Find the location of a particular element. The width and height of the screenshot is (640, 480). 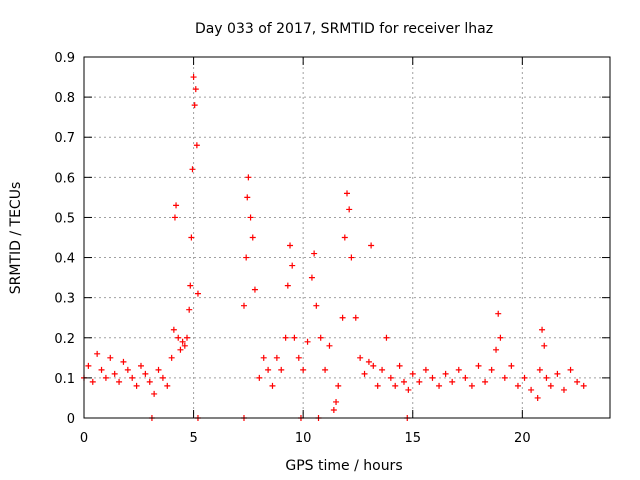

y-tick-label: 0.6 is located at coordinates (64, 178).